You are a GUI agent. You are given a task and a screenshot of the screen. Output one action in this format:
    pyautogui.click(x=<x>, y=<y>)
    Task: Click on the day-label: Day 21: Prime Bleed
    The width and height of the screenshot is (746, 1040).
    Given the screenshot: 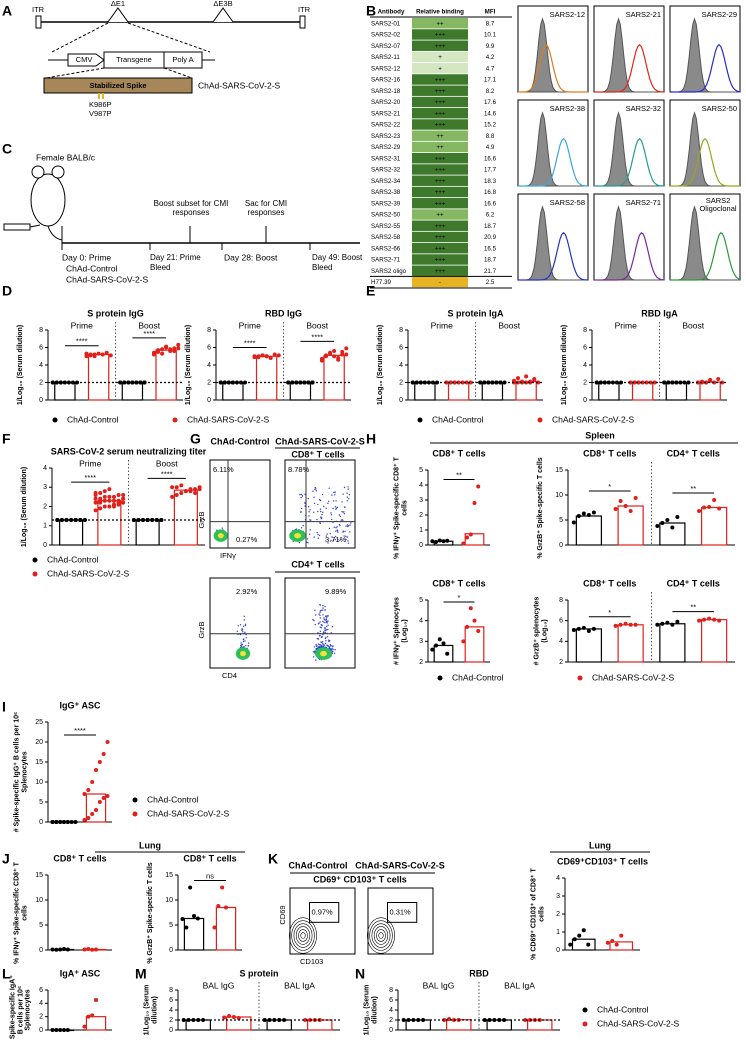 What is the action you would take?
    pyautogui.click(x=175, y=262)
    